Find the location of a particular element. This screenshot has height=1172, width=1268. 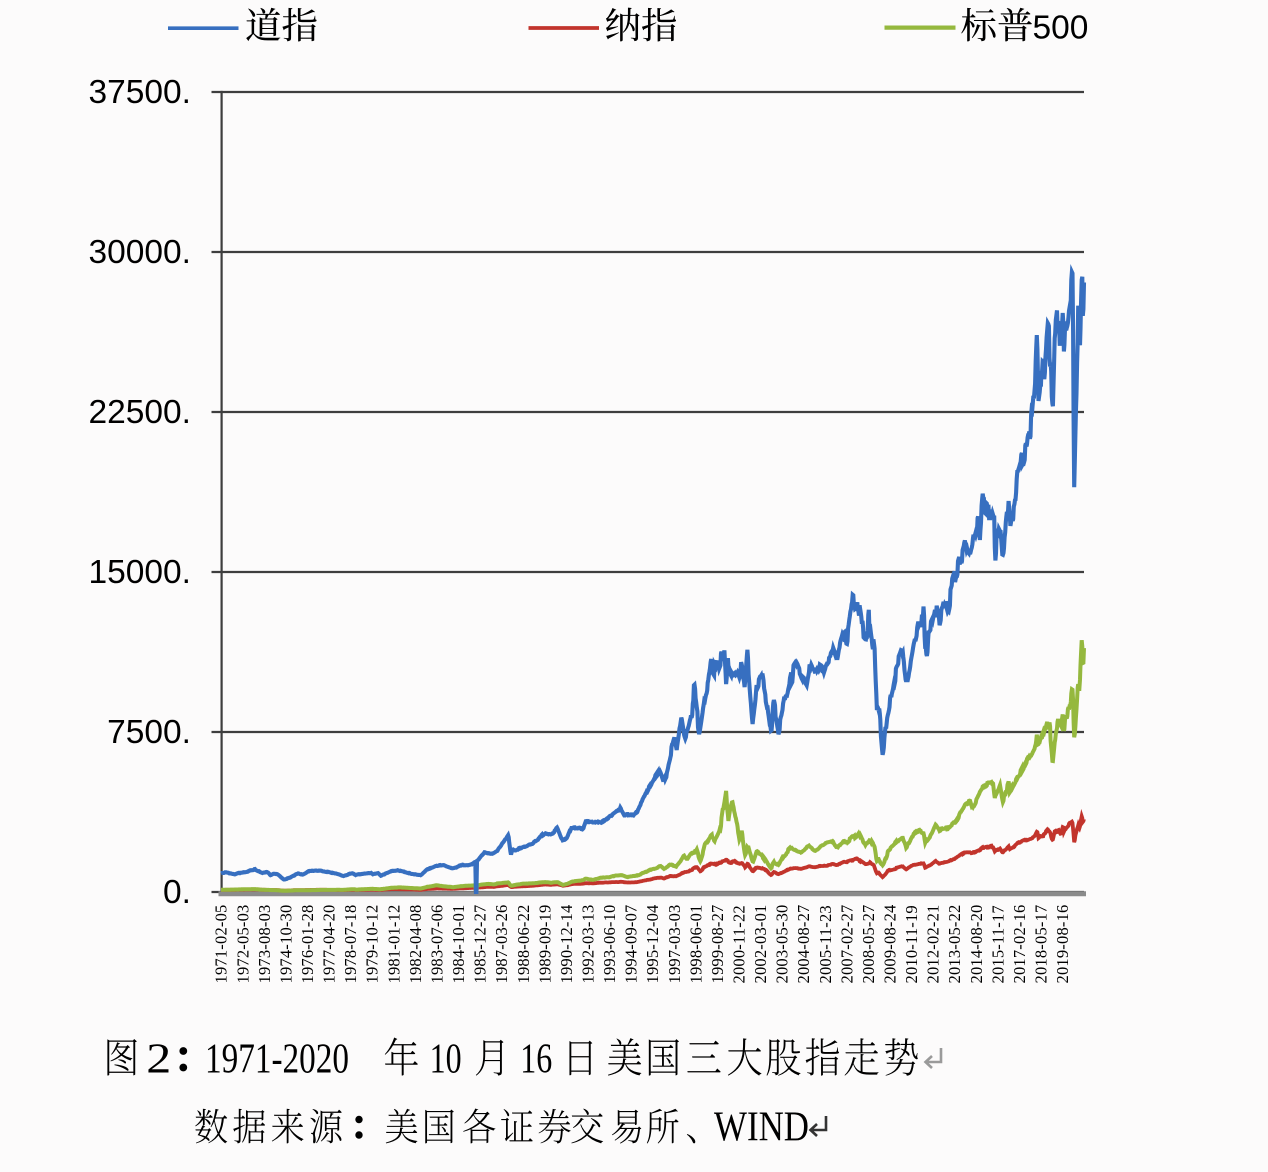

svg-text: 2013-05-22 is located at coordinates (954, 944).